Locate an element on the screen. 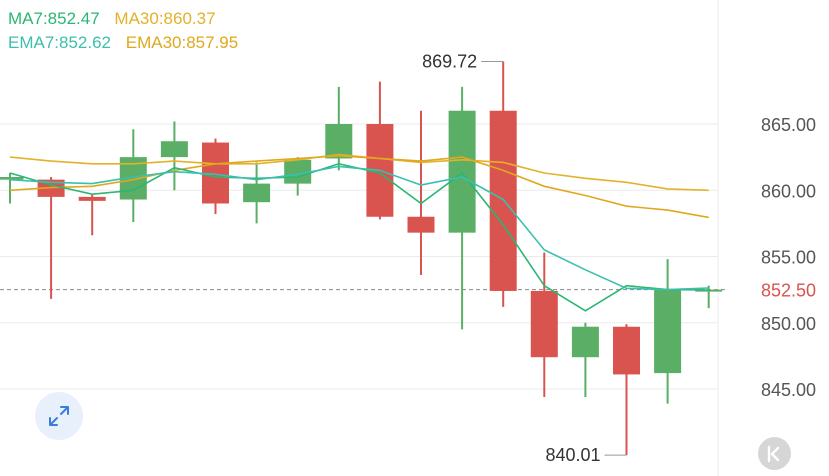 The width and height of the screenshot is (829, 476). y-tick-label: 850.00 is located at coordinates (788, 324).